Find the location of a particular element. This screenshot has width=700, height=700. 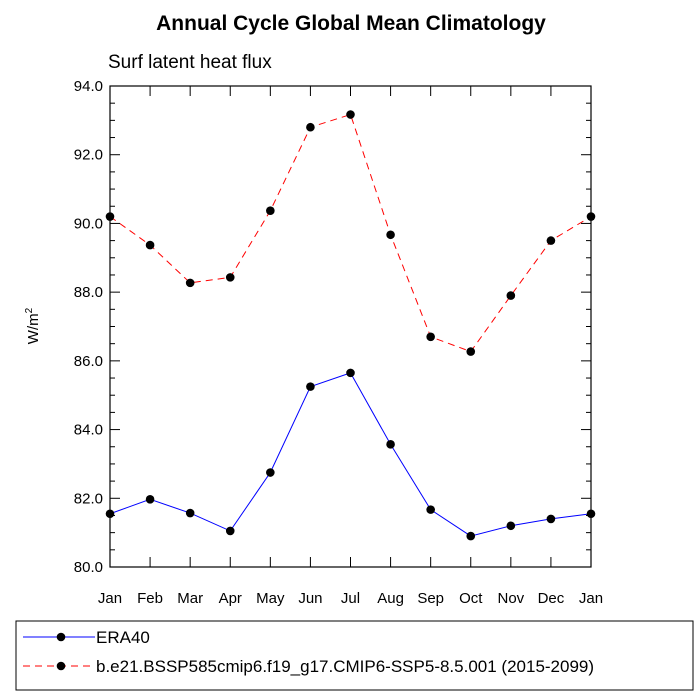

y-tick-label: 92.0 is located at coordinates (88, 155).